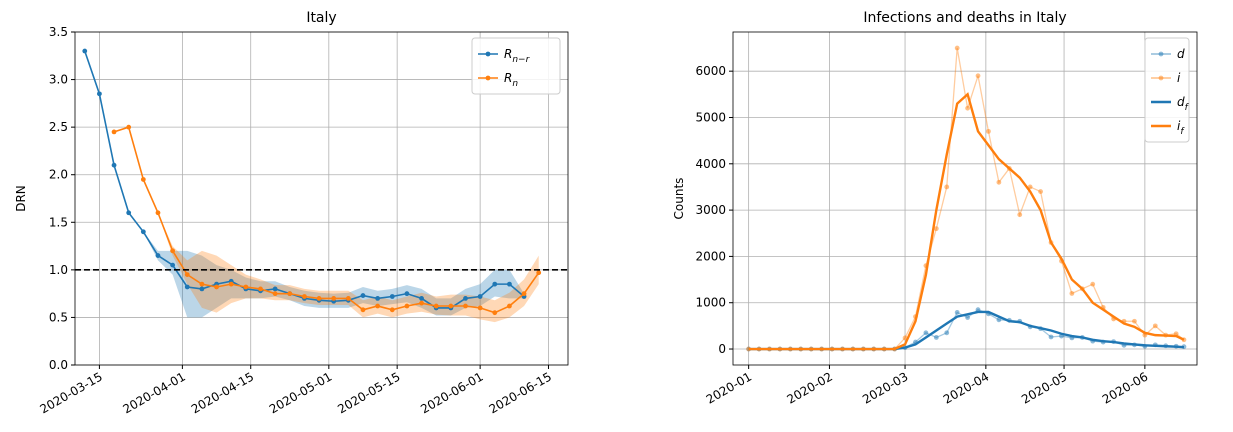  Describe the element at coordinates (710, 117) in the screenshot. I see `y-tick-label: 5000` at that location.